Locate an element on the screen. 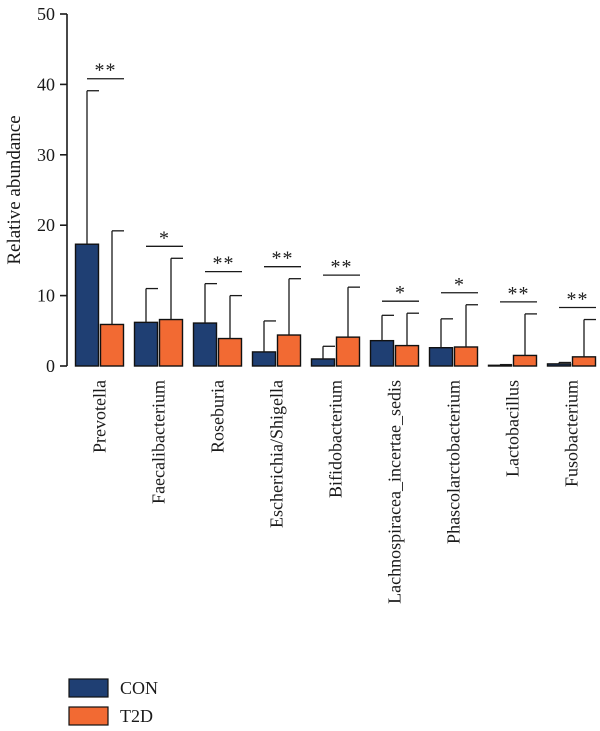  category-label: Bifidobacterium is located at coordinates (336, 439).